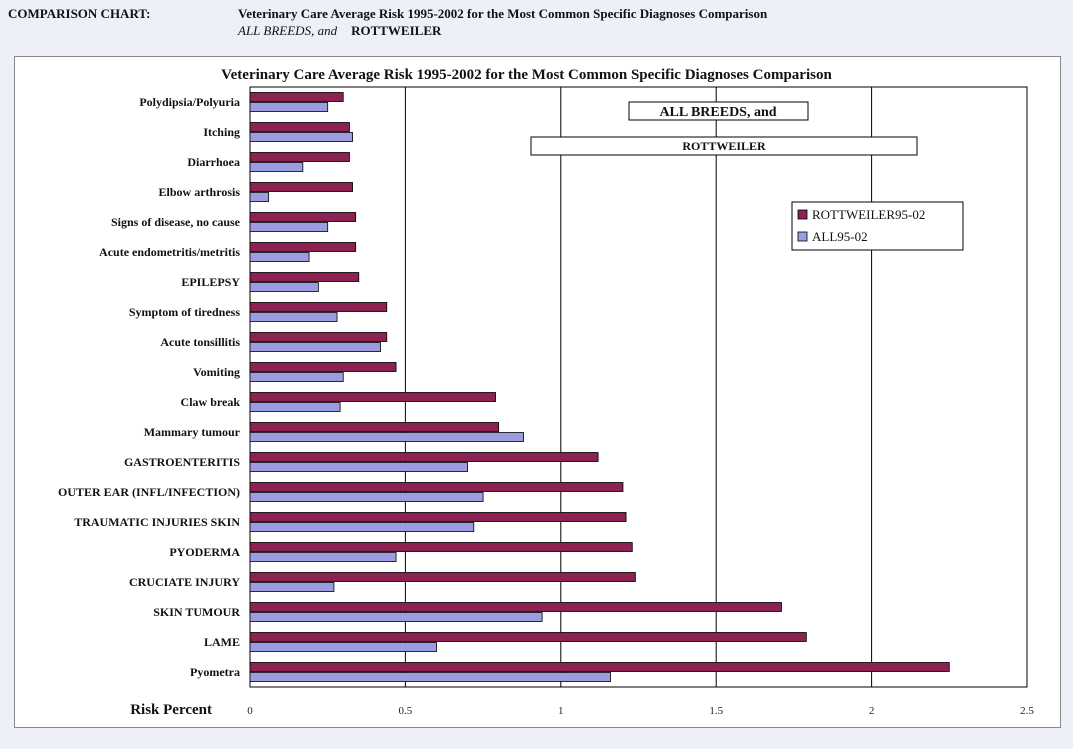 This screenshot has height=749, width=1073. I want to click on category-label: TRAUMATIC INJURIES SKIN, so click(157, 522).